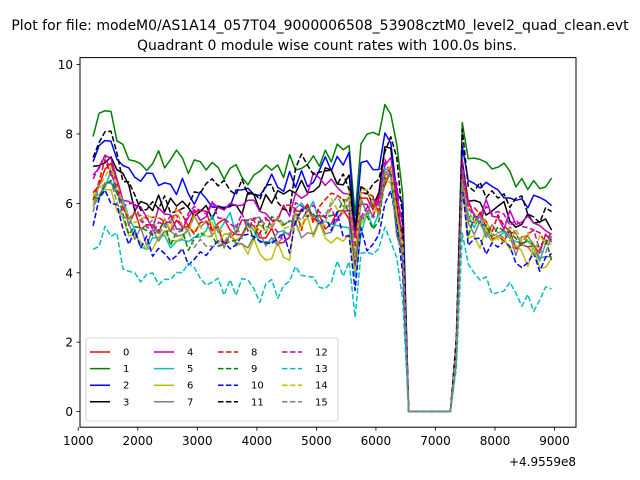  I want to click on legend-label-12: 12, so click(321, 353).